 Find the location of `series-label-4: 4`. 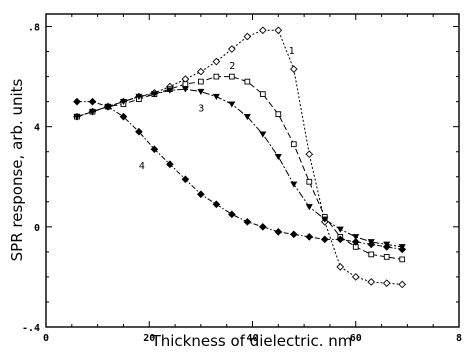

series-label-4: 4 is located at coordinates (142, 166).